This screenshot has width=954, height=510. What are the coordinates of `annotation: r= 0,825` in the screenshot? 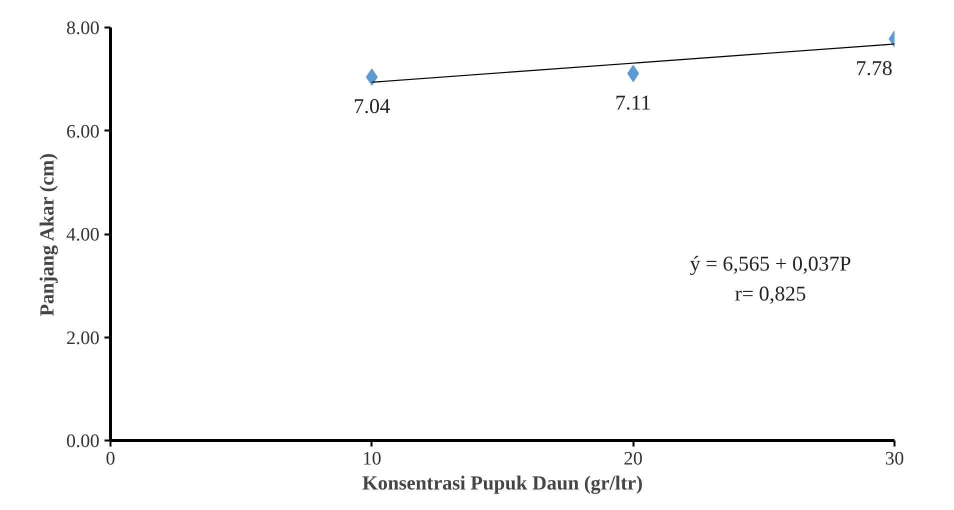 It's located at (770, 294).